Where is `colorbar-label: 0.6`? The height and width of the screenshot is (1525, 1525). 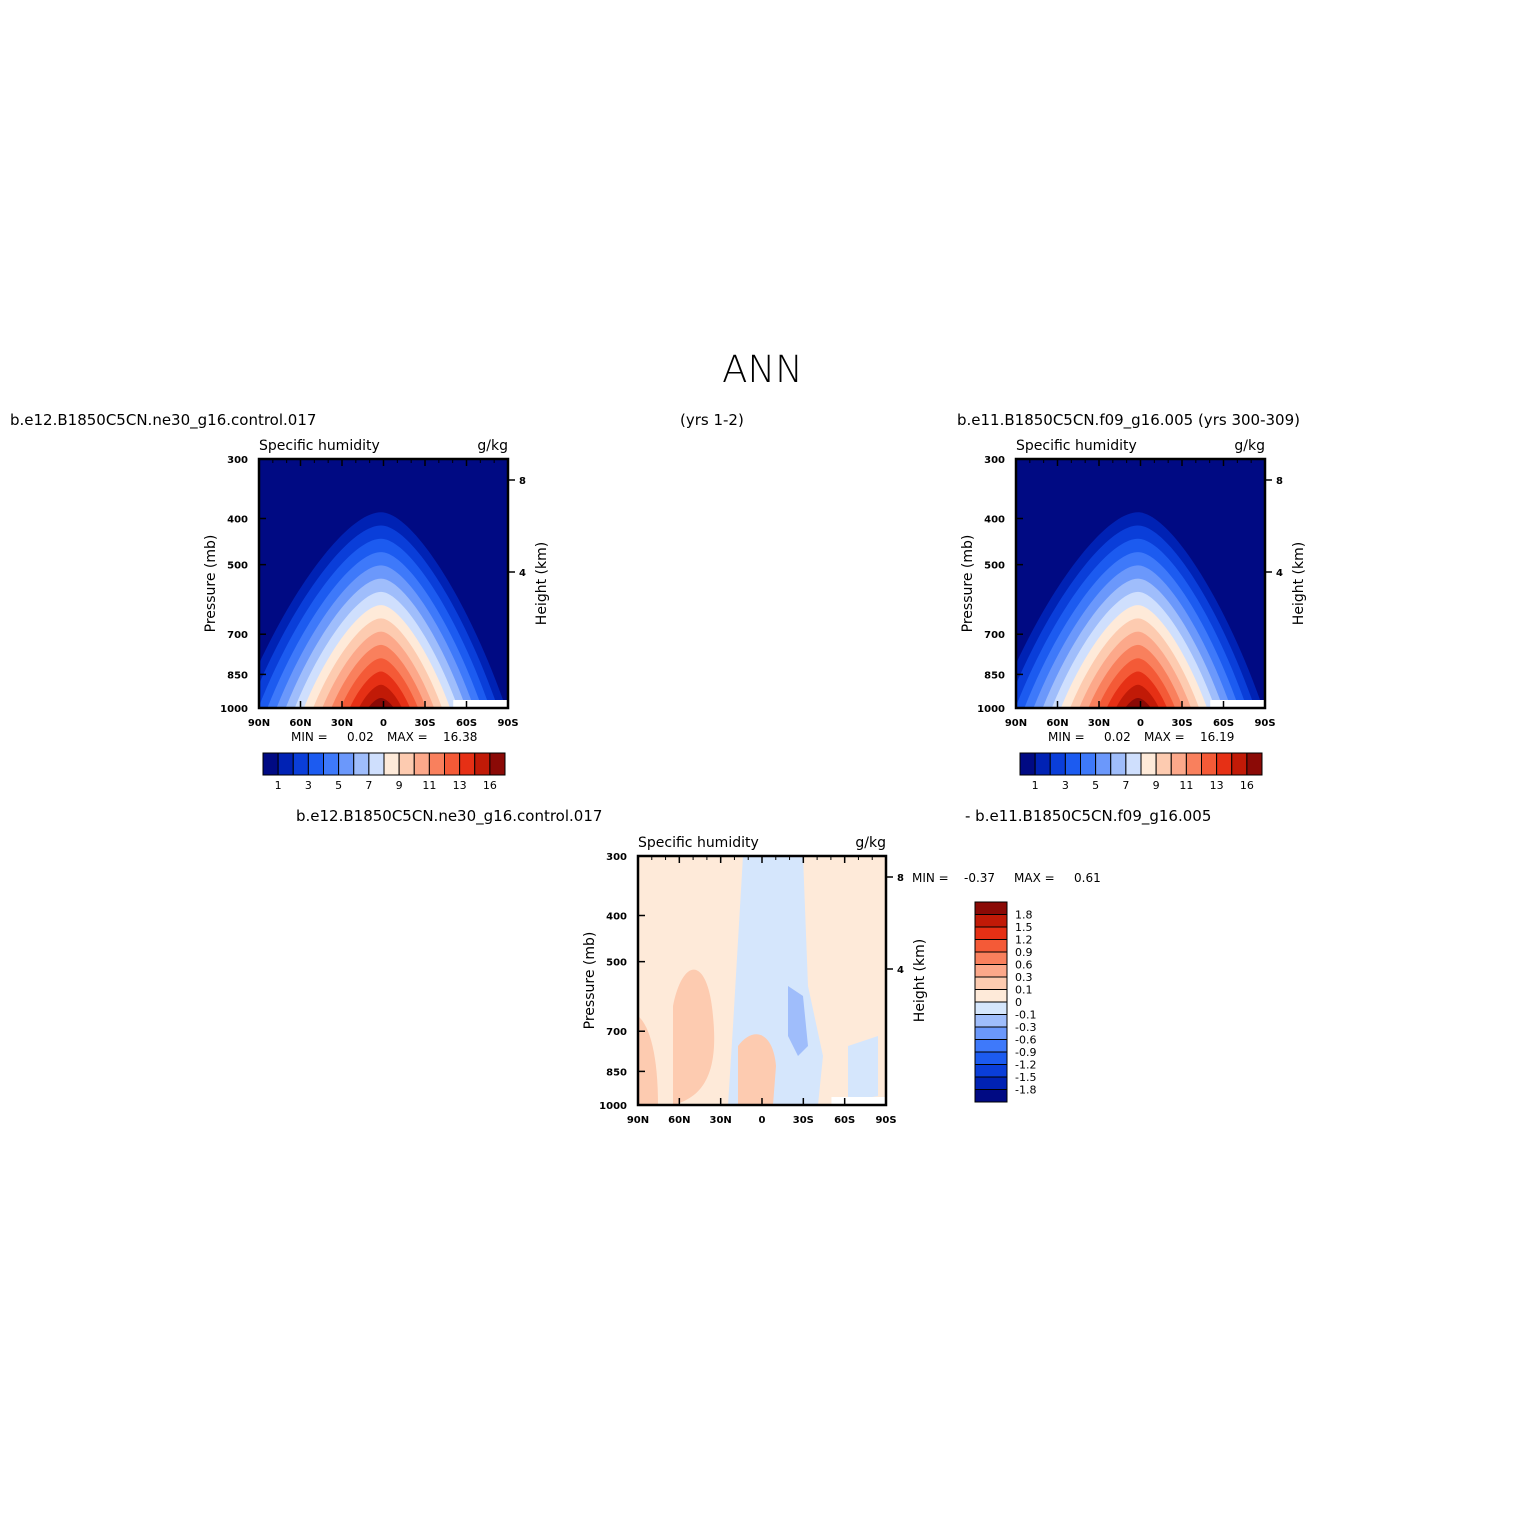 colorbar-label: 0.6 is located at coordinates (1024, 965).